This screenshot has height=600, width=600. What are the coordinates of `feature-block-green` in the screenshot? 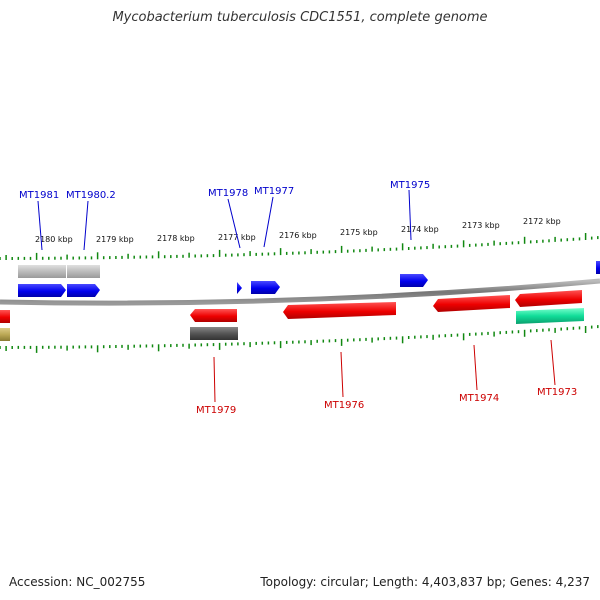 It's located at (550, 316).